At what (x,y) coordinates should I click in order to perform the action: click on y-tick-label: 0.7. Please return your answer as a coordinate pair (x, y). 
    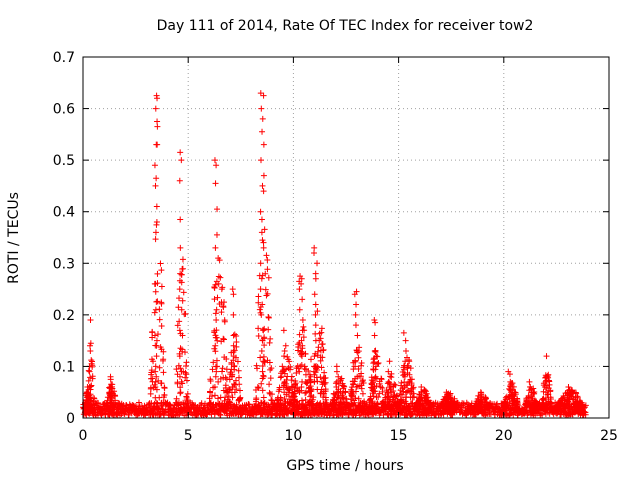
    Looking at the image, I should click on (64, 58).